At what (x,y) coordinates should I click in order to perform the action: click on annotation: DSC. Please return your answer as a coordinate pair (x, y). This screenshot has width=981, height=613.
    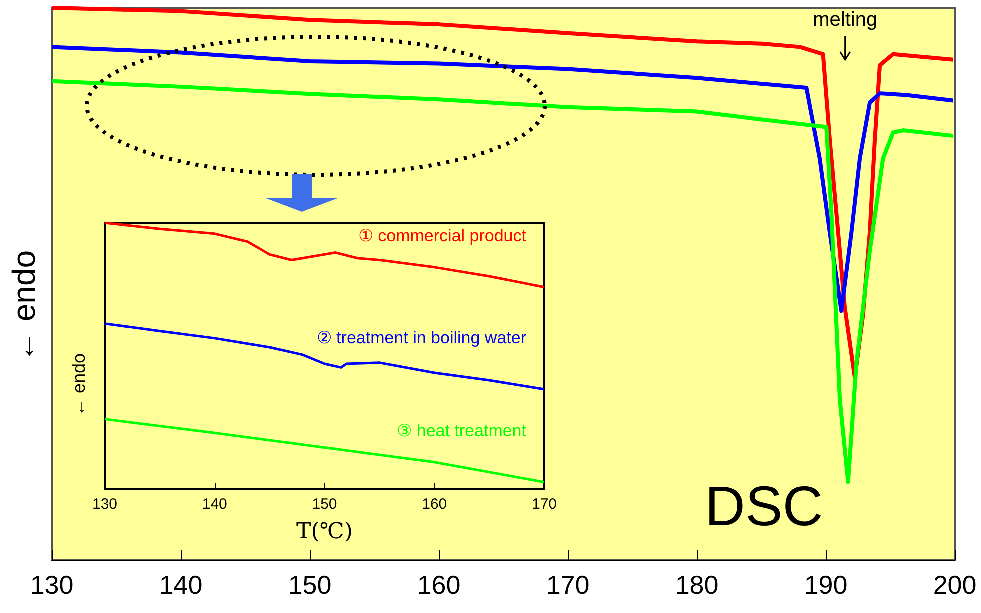
    Looking at the image, I should click on (764, 506).